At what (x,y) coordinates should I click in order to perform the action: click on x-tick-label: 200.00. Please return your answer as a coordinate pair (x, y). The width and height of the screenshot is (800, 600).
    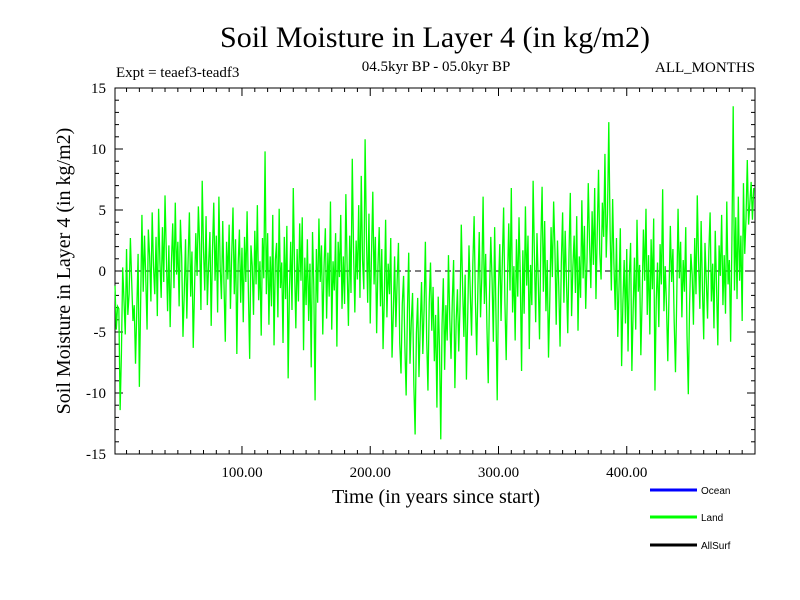
    Looking at the image, I should click on (370, 473).